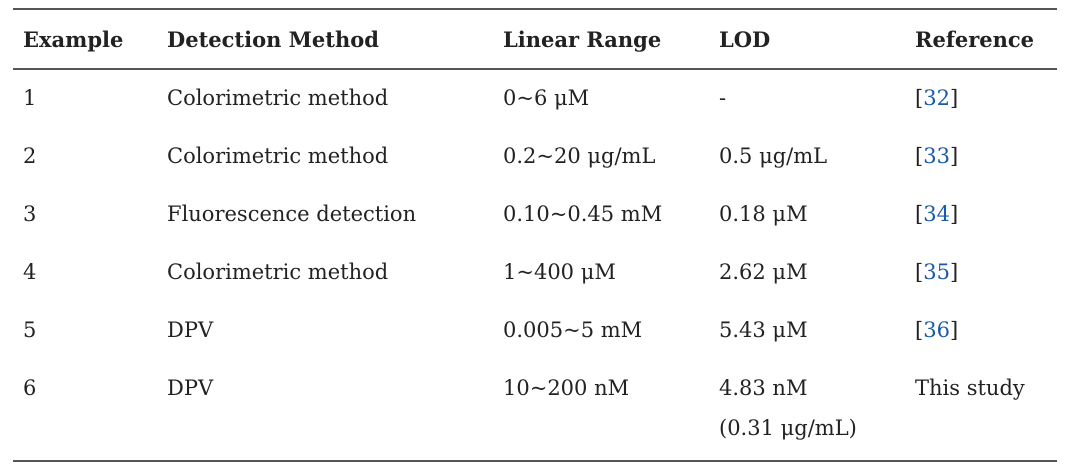 The height and width of the screenshot is (471, 1080). I want to click on reference-text: This study, so click(970, 388).